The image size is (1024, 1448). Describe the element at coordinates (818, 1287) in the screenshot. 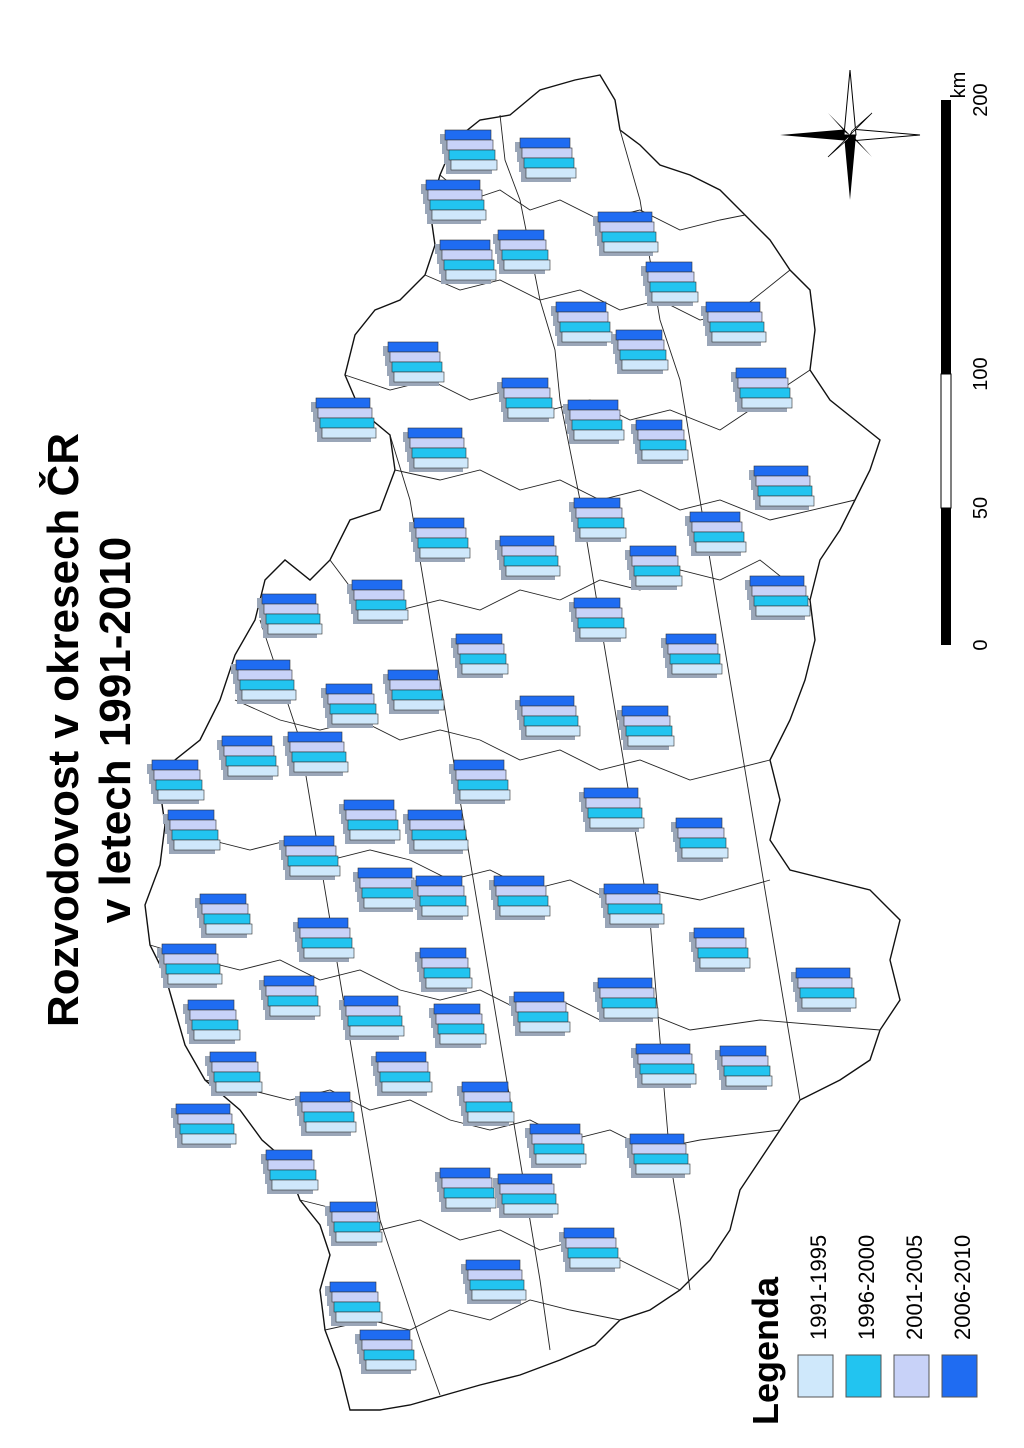

I see `legend-label-1991-1995: 1991-1995` at that location.